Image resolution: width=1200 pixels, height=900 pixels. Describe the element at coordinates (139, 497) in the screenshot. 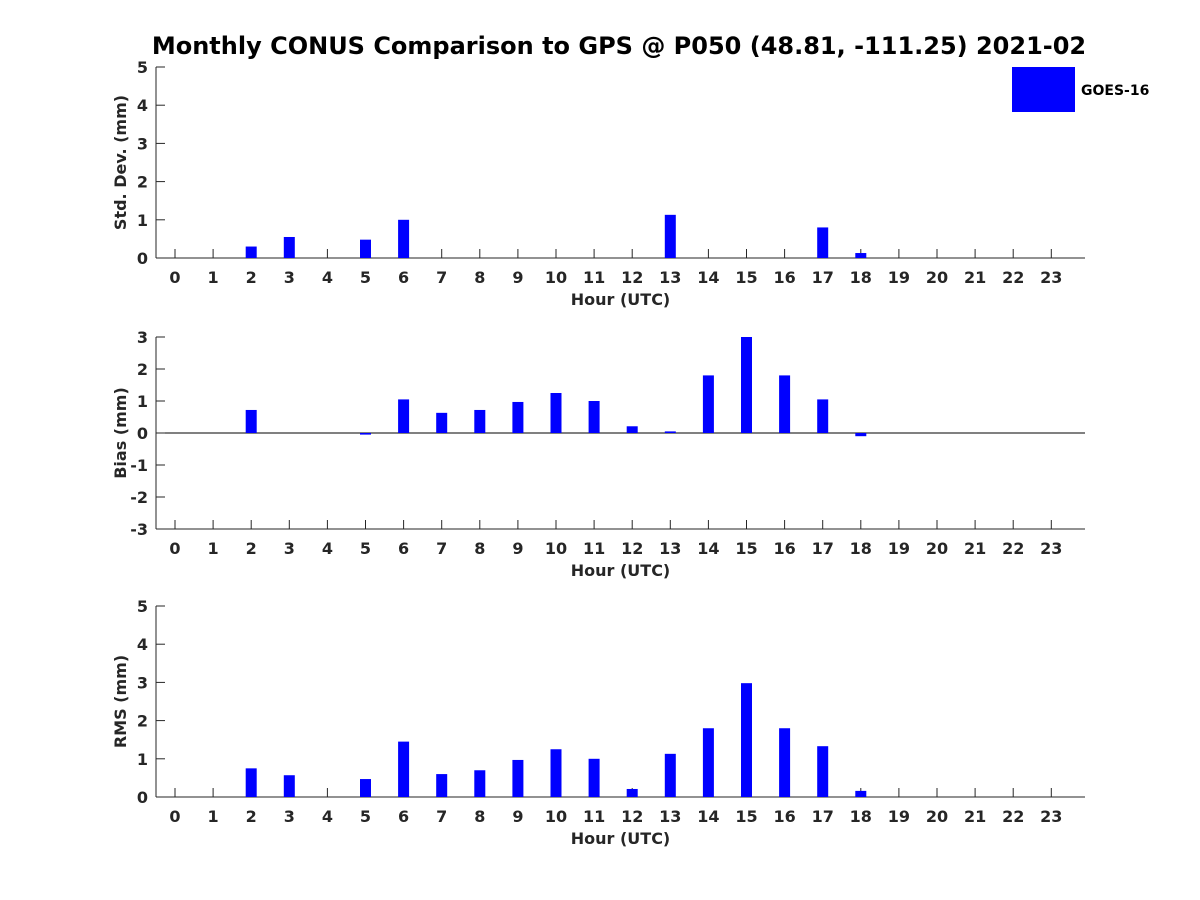

I see `y-tick-label: -2` at that location.